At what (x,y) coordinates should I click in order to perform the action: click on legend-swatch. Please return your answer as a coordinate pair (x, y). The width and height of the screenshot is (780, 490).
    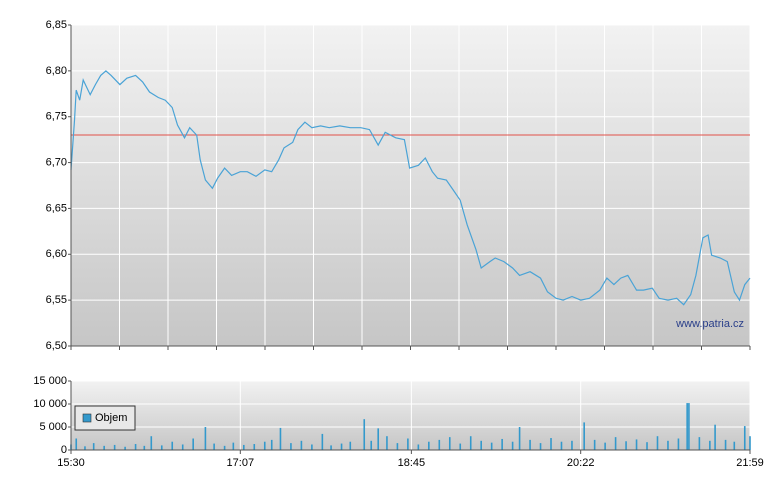
    Looking at the image, I should click on (87, 418).